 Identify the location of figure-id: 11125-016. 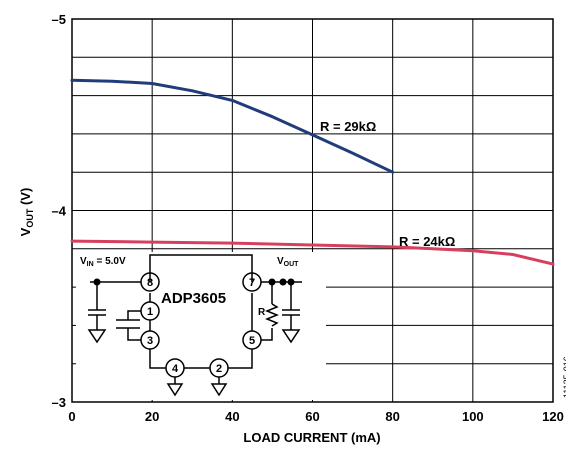
(564, 377).